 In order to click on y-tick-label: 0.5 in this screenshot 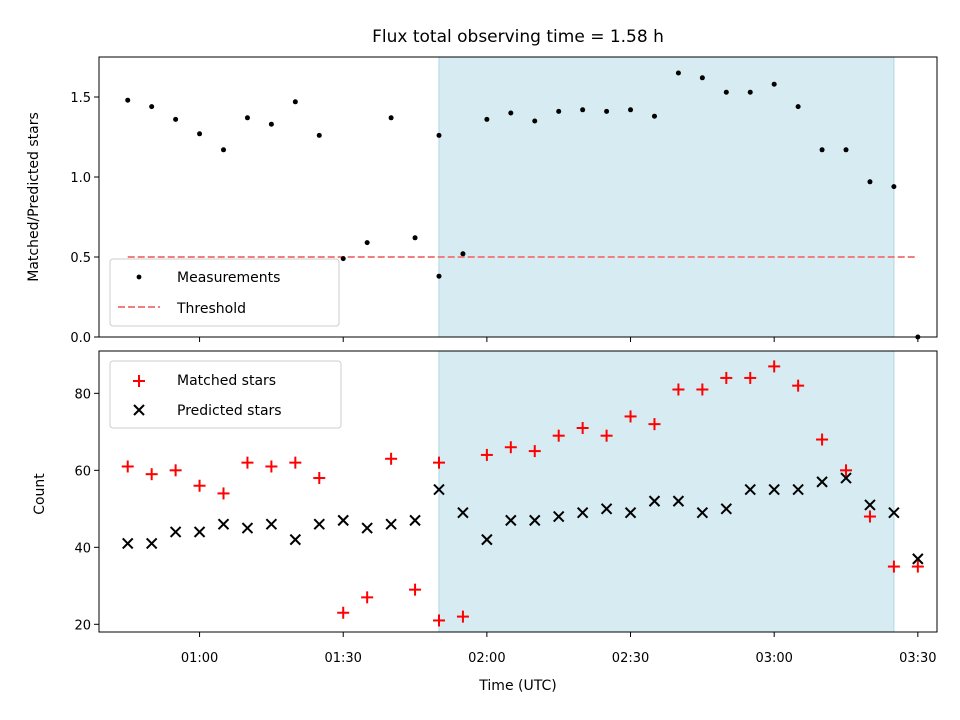, I will do `click(80, 258)`.